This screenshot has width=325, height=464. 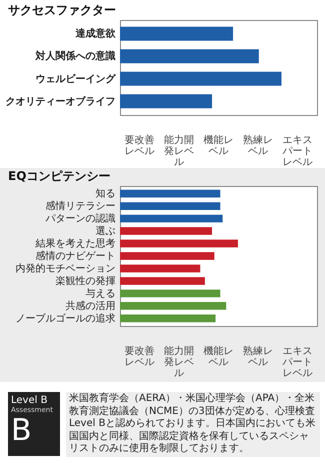 What do you see at coordinates (106, 231) in the screenshot?
I see `y-tick-label: 選ぶ` at bounding box center [106, 231].